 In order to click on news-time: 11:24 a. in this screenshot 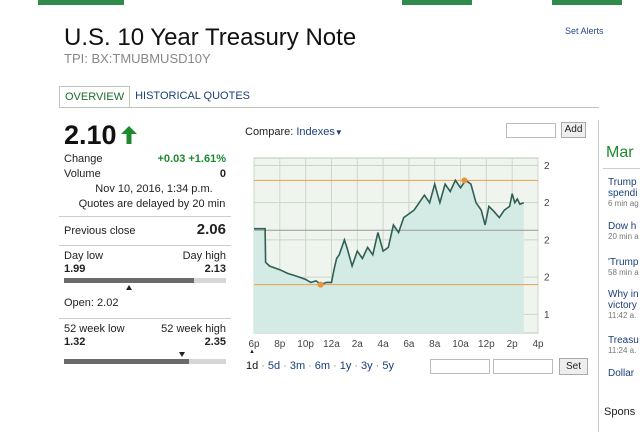, I will do `click(622, 350)`.